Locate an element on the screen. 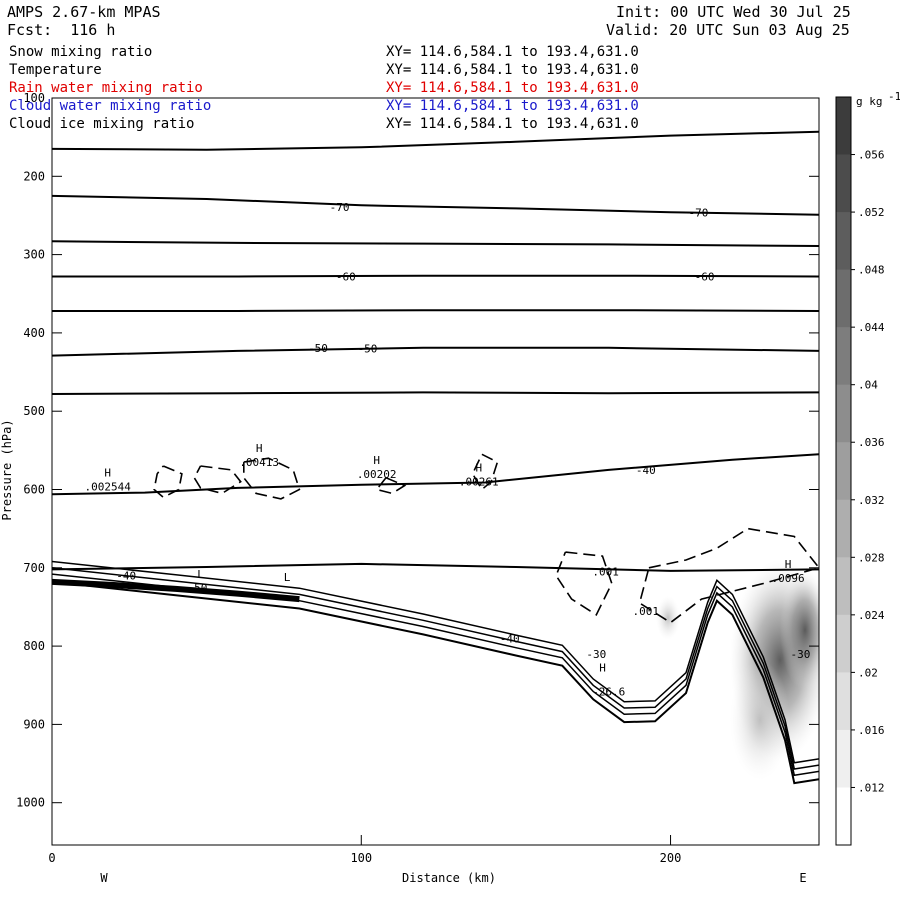 This screenshot has height=900, width=900. colorbar-unit: g kg is located at coordinates (869, 101).